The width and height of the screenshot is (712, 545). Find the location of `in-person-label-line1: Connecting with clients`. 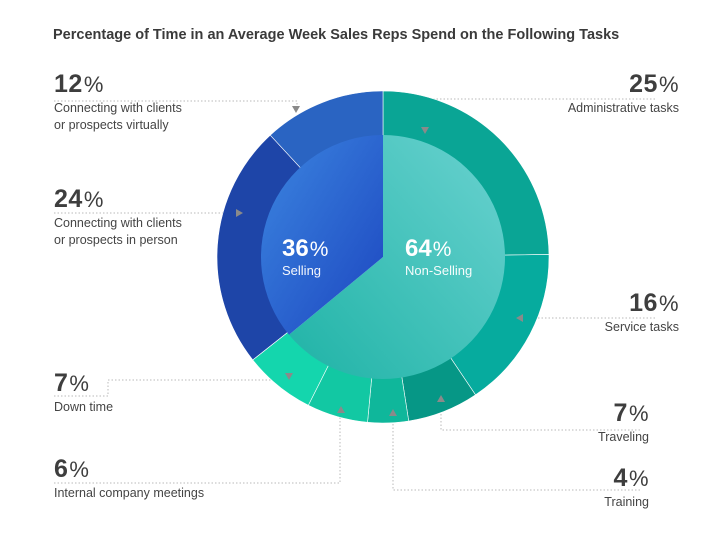

in-person-label-line1: Connecting with clients is located at coordinates (118, 223).